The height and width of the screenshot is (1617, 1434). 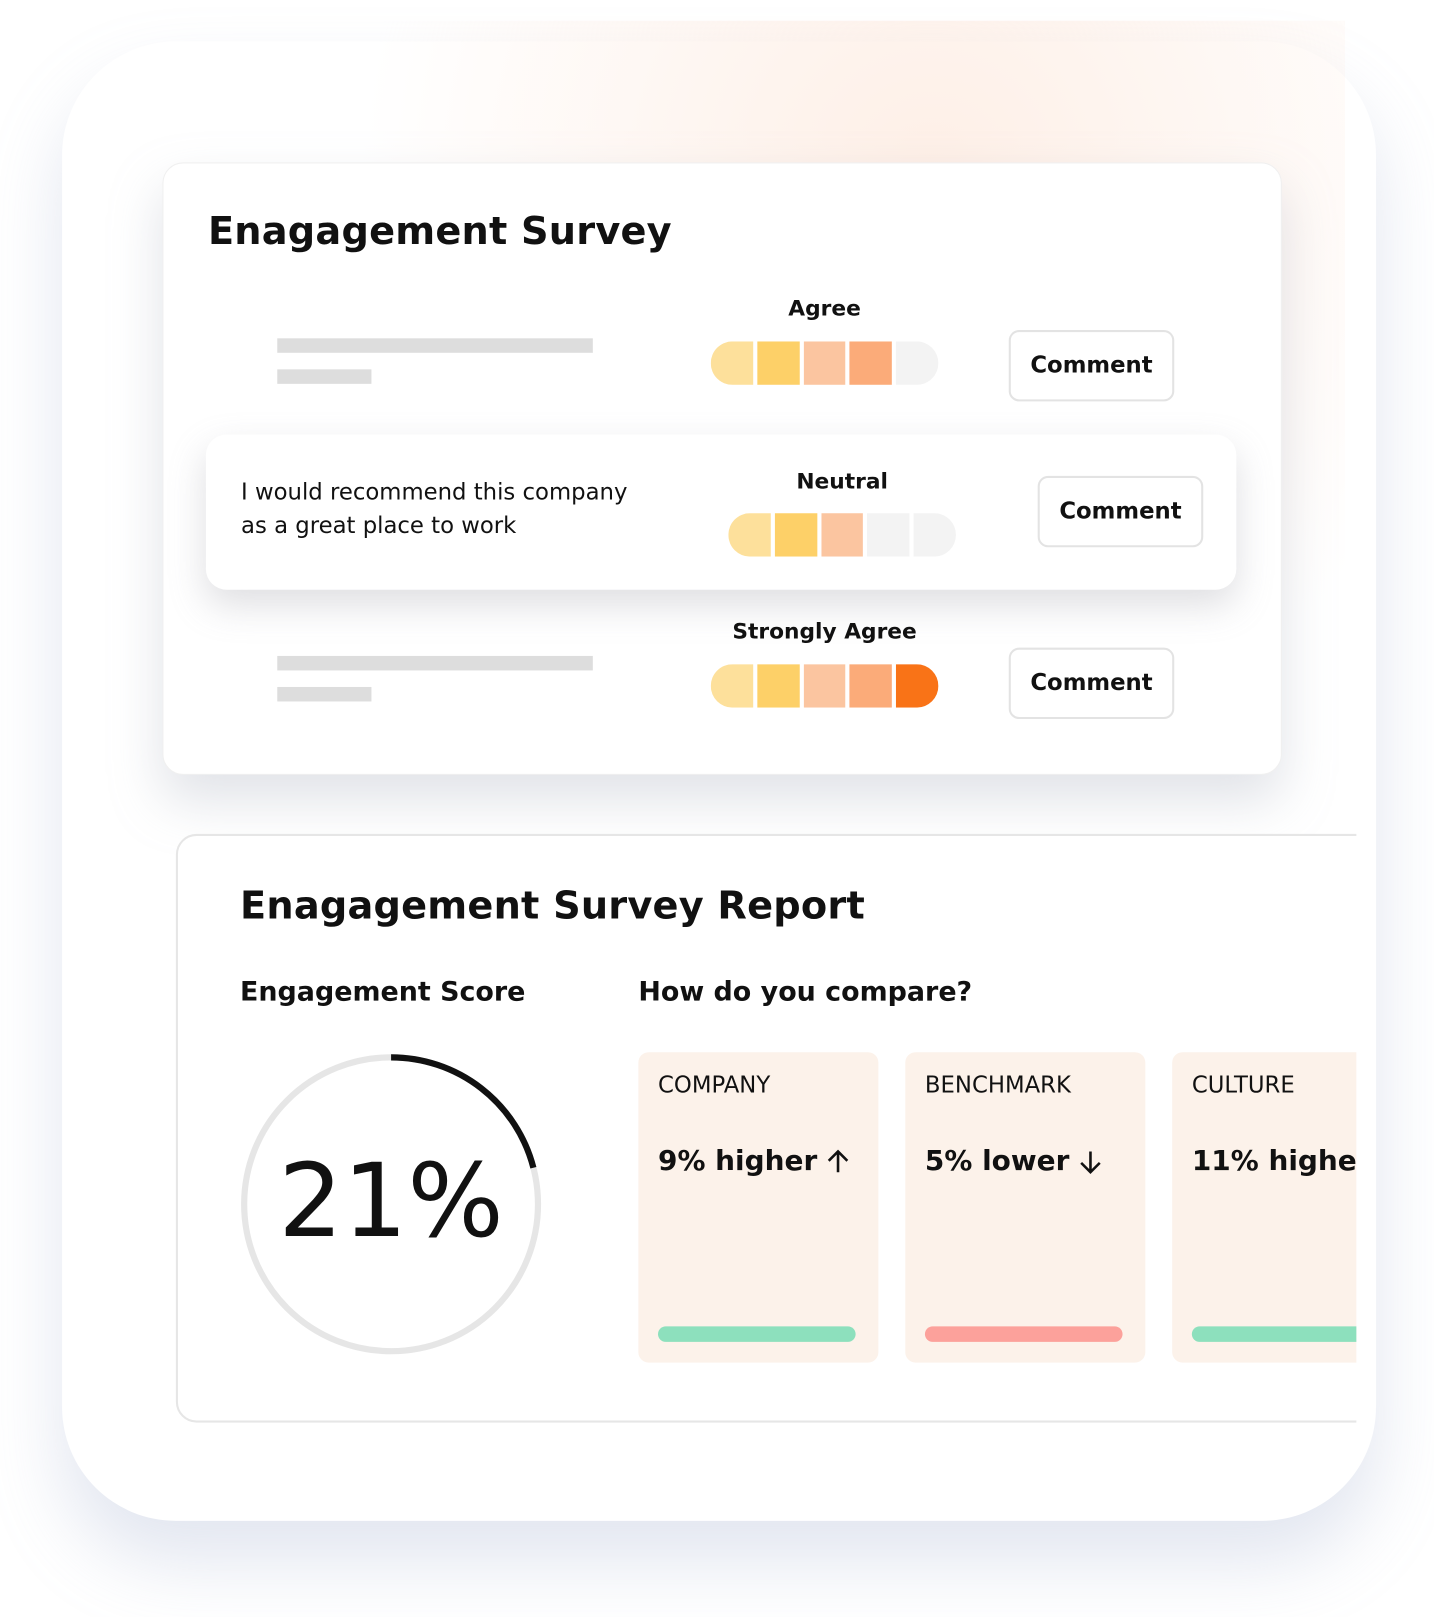 I want to click on survey-title: Enagagement Survey, so click(x=439, y=231).